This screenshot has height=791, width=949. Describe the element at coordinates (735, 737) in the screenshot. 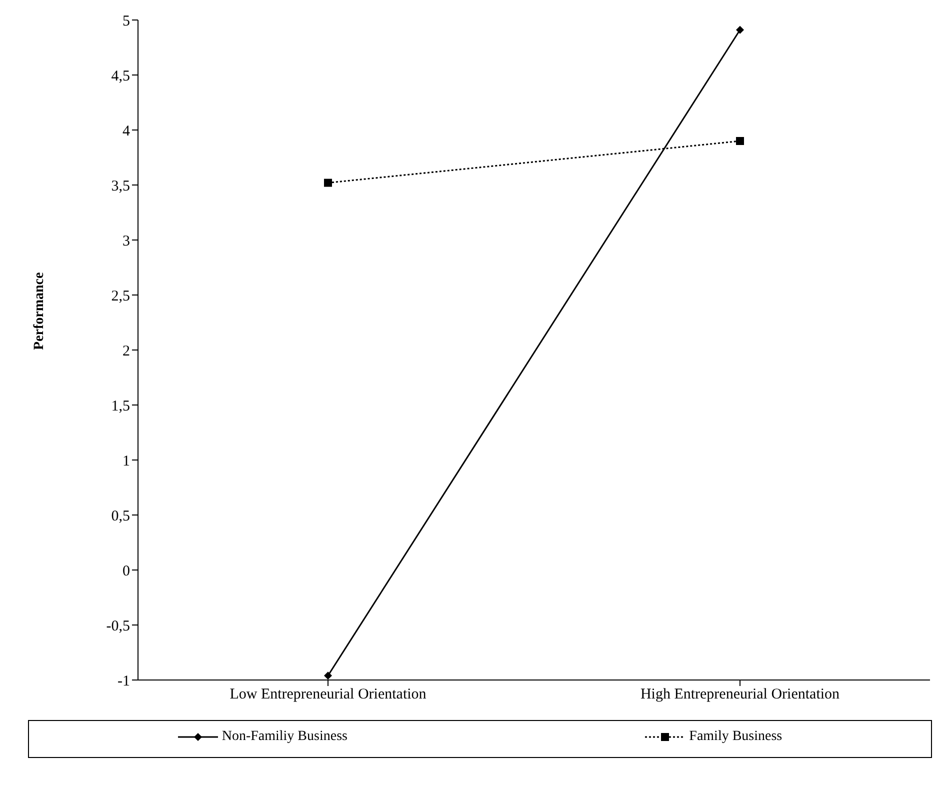

I see `legend-label: Family Business` at that location.